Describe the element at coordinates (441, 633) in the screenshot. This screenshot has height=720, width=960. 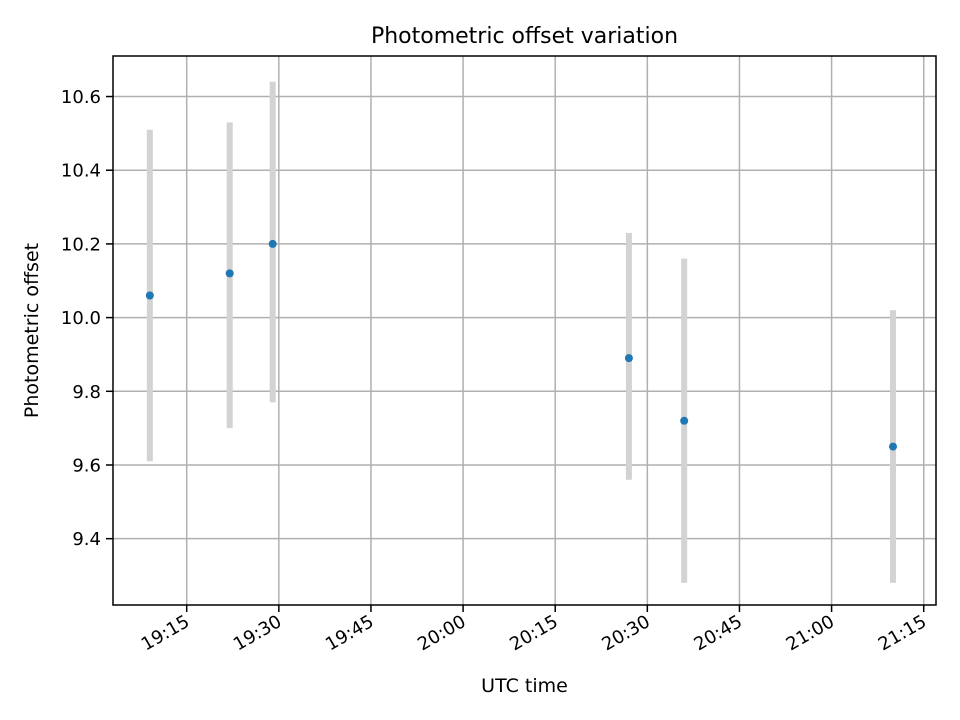
I see `x-tick-label: 20:00` at that location.